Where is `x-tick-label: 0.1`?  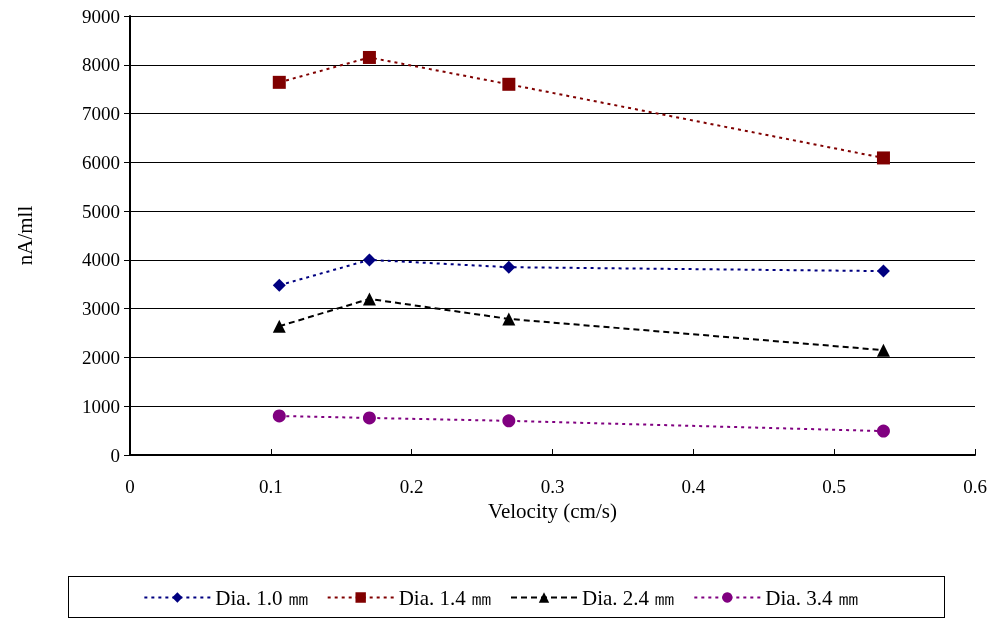 x-tick-label: 0.1 is located at coordinates (270, 486).